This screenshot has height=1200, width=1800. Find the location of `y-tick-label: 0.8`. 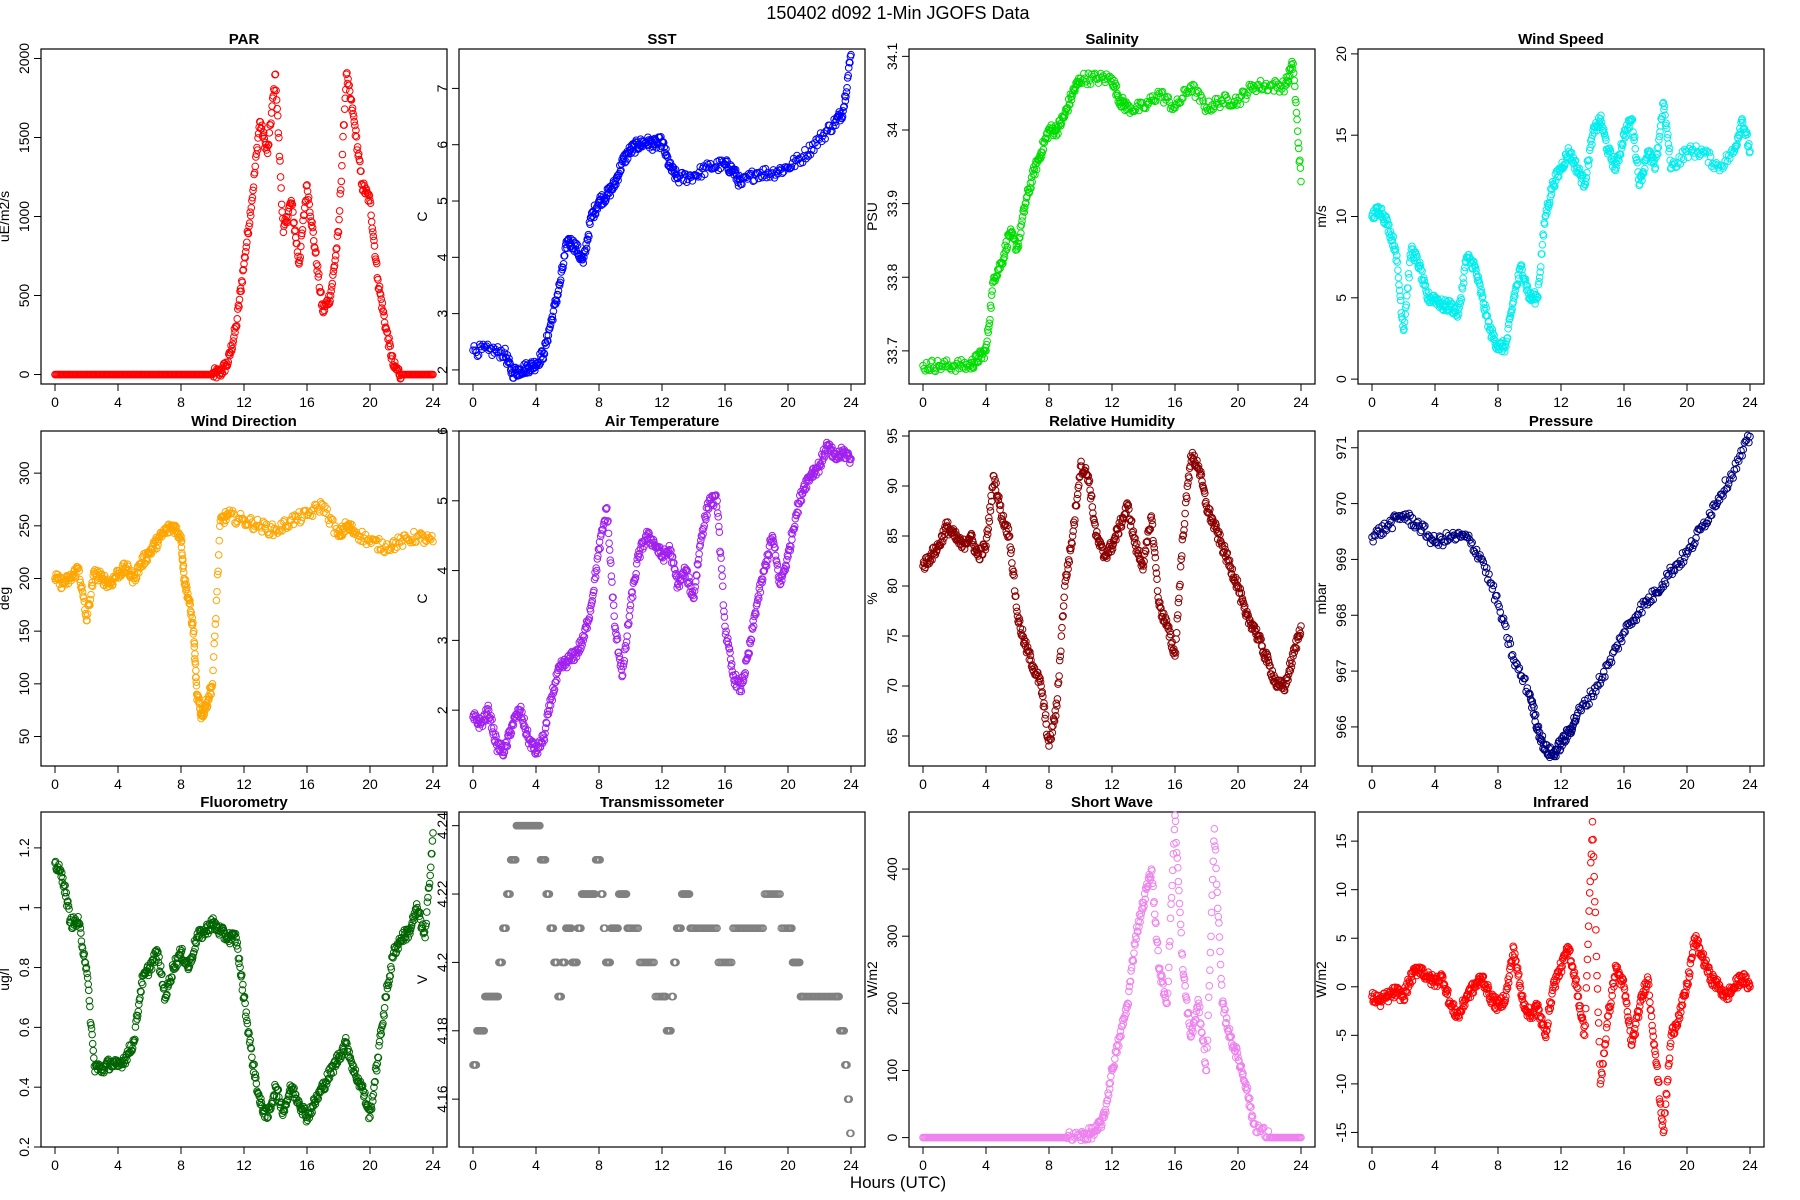

y-tick-label: 0.8 is located at coordinates (24, 968).